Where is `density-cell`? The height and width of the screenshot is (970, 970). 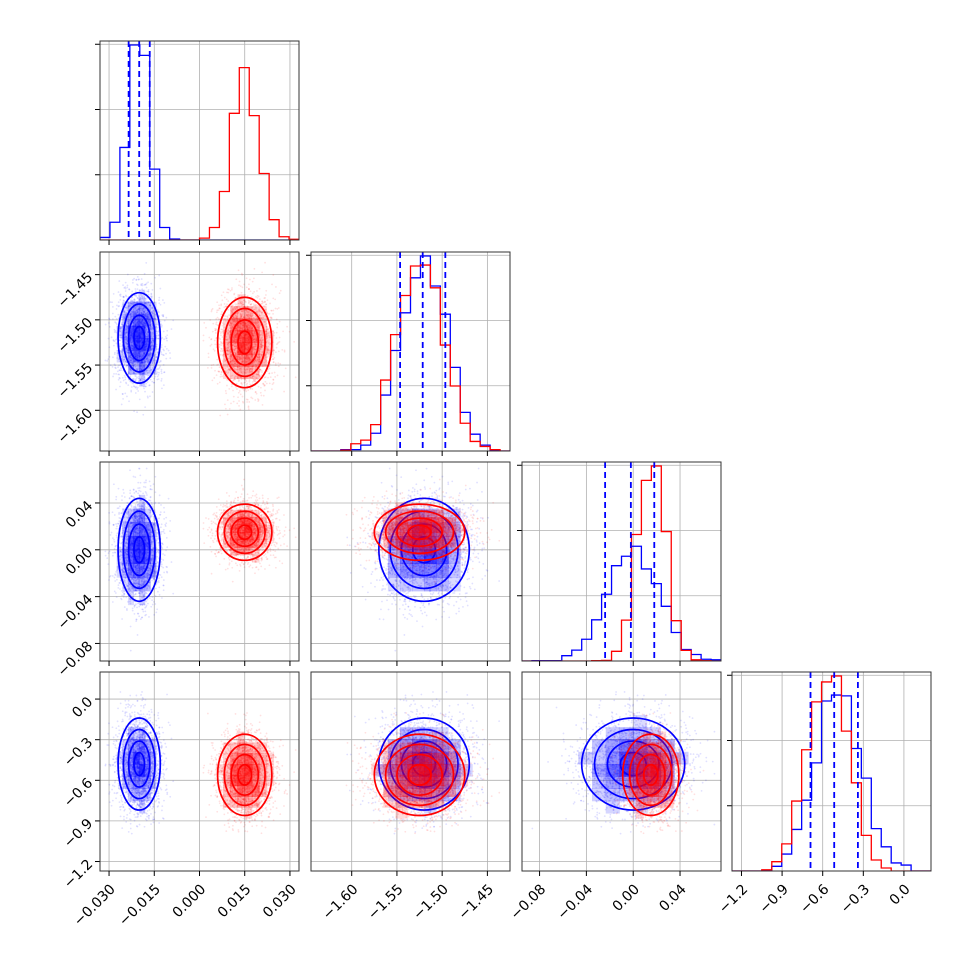
density-cell is located at coordinates (142, 380).